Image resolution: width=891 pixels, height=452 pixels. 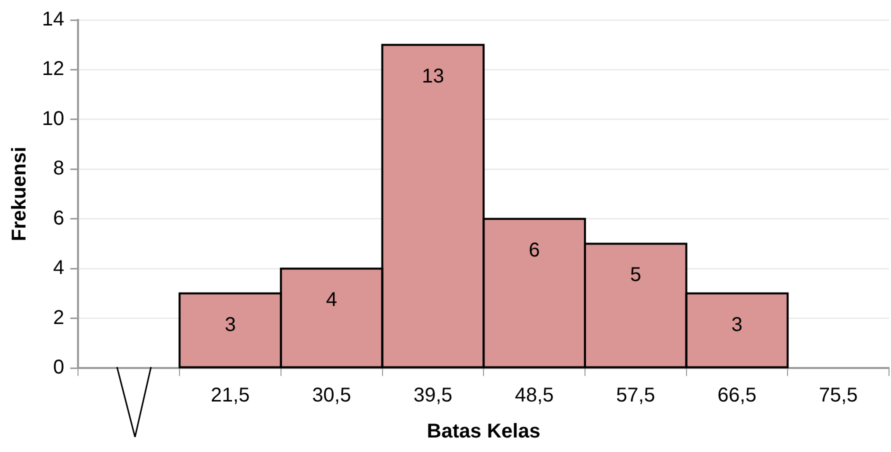 I want to click on x-tick-label: 30,5, so click(x=332, y=395).